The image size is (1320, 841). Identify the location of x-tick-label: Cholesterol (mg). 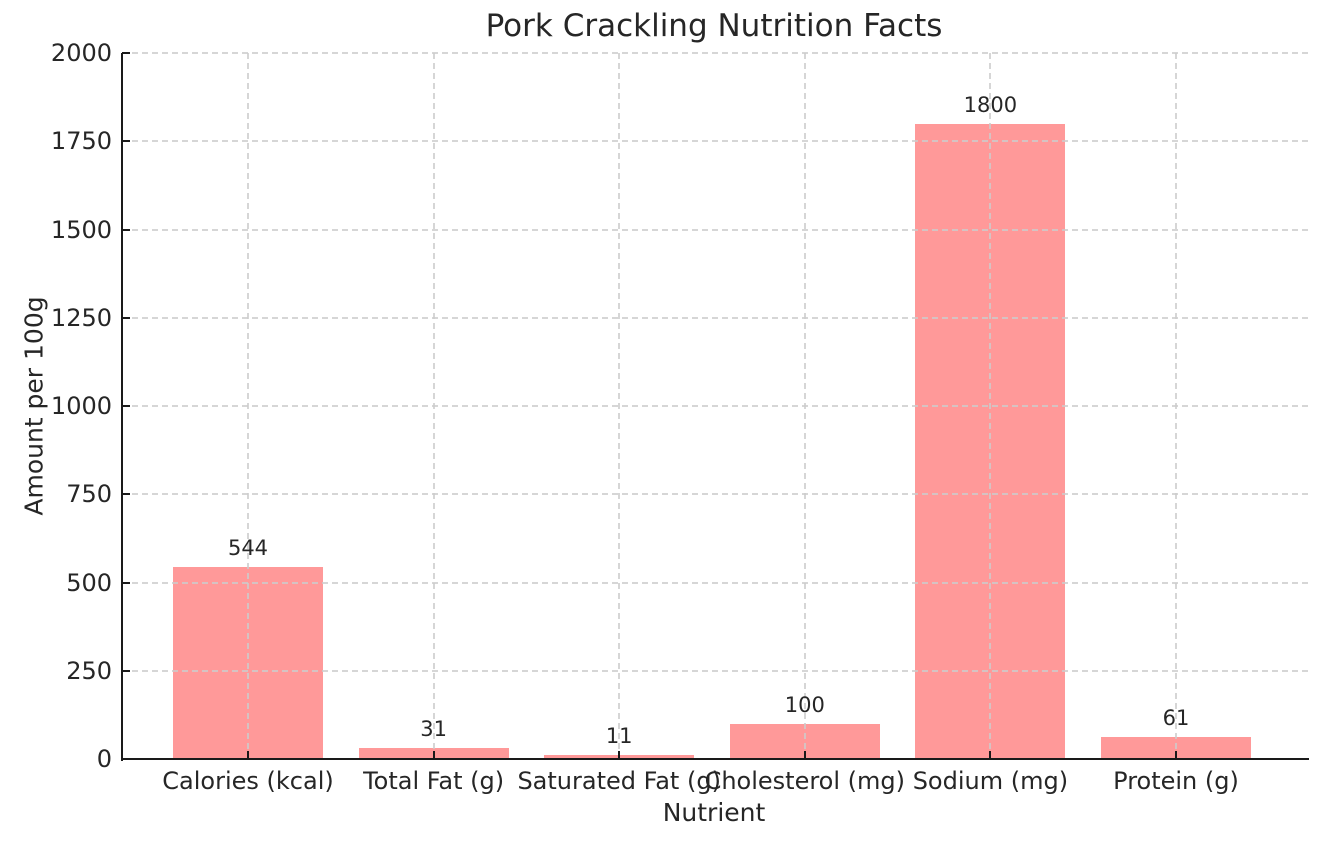
(805, 781).